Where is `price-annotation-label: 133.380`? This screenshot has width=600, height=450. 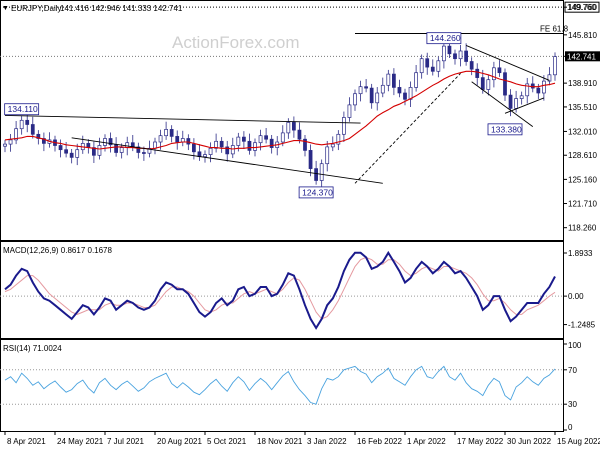
price-annotation-label: 133.380 is located at coordinates (506, 129).